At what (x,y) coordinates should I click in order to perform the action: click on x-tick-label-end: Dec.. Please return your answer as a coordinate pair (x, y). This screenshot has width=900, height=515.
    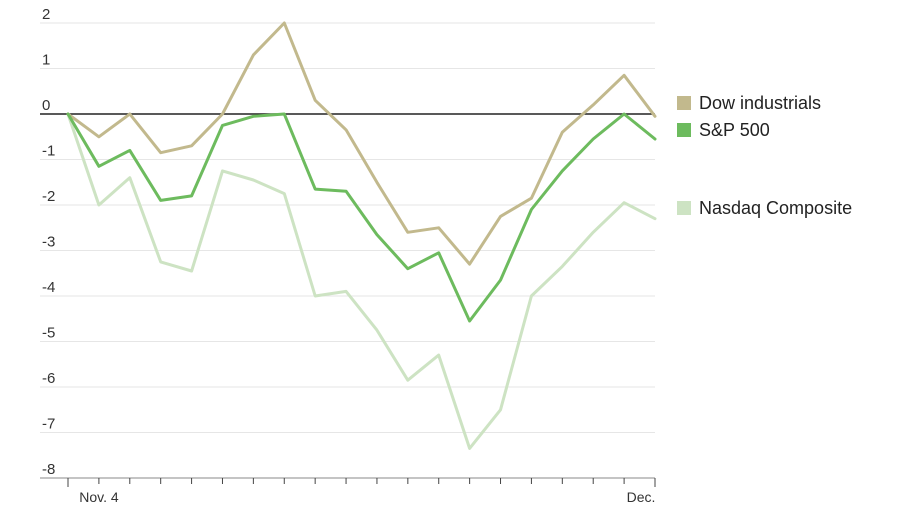
    Looking at the image, I should click on (641, 497).